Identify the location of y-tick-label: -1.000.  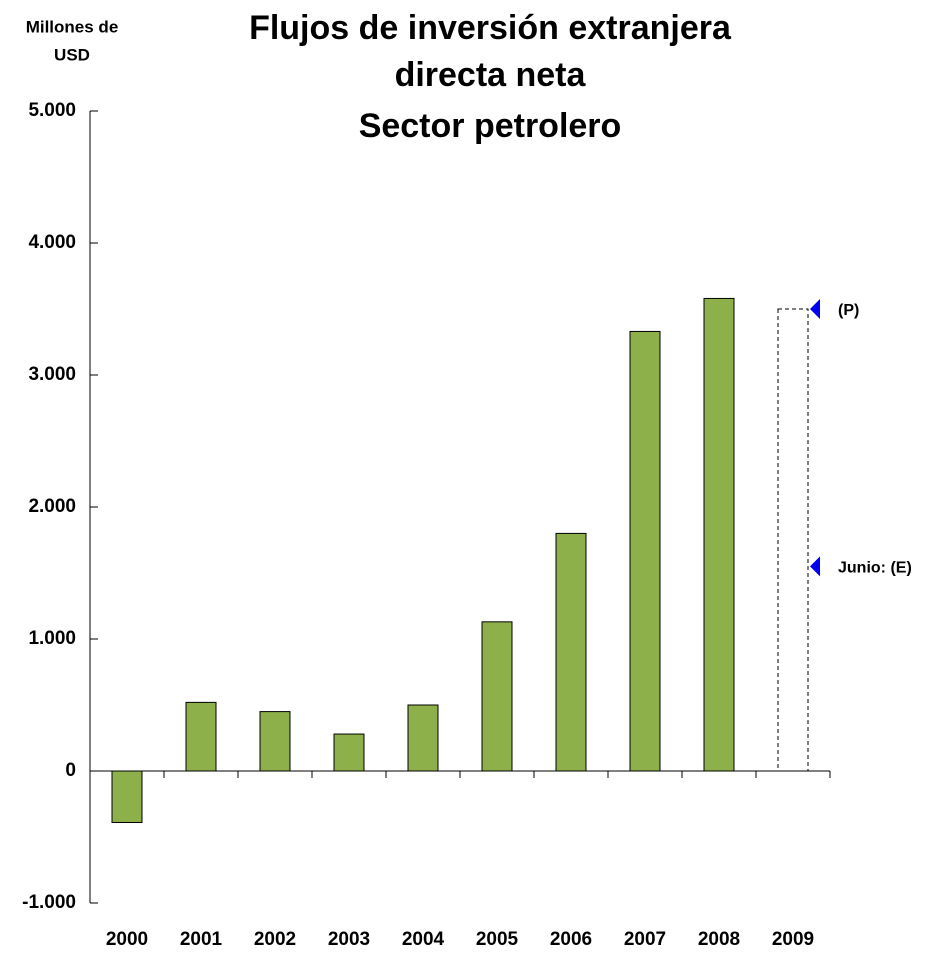
(49, 902).